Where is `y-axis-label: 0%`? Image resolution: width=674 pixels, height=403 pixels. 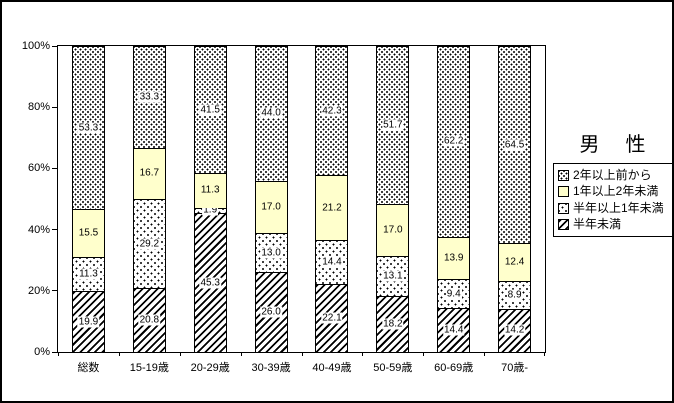
y-axis-label: 0% is located at coordinates (42, 352).